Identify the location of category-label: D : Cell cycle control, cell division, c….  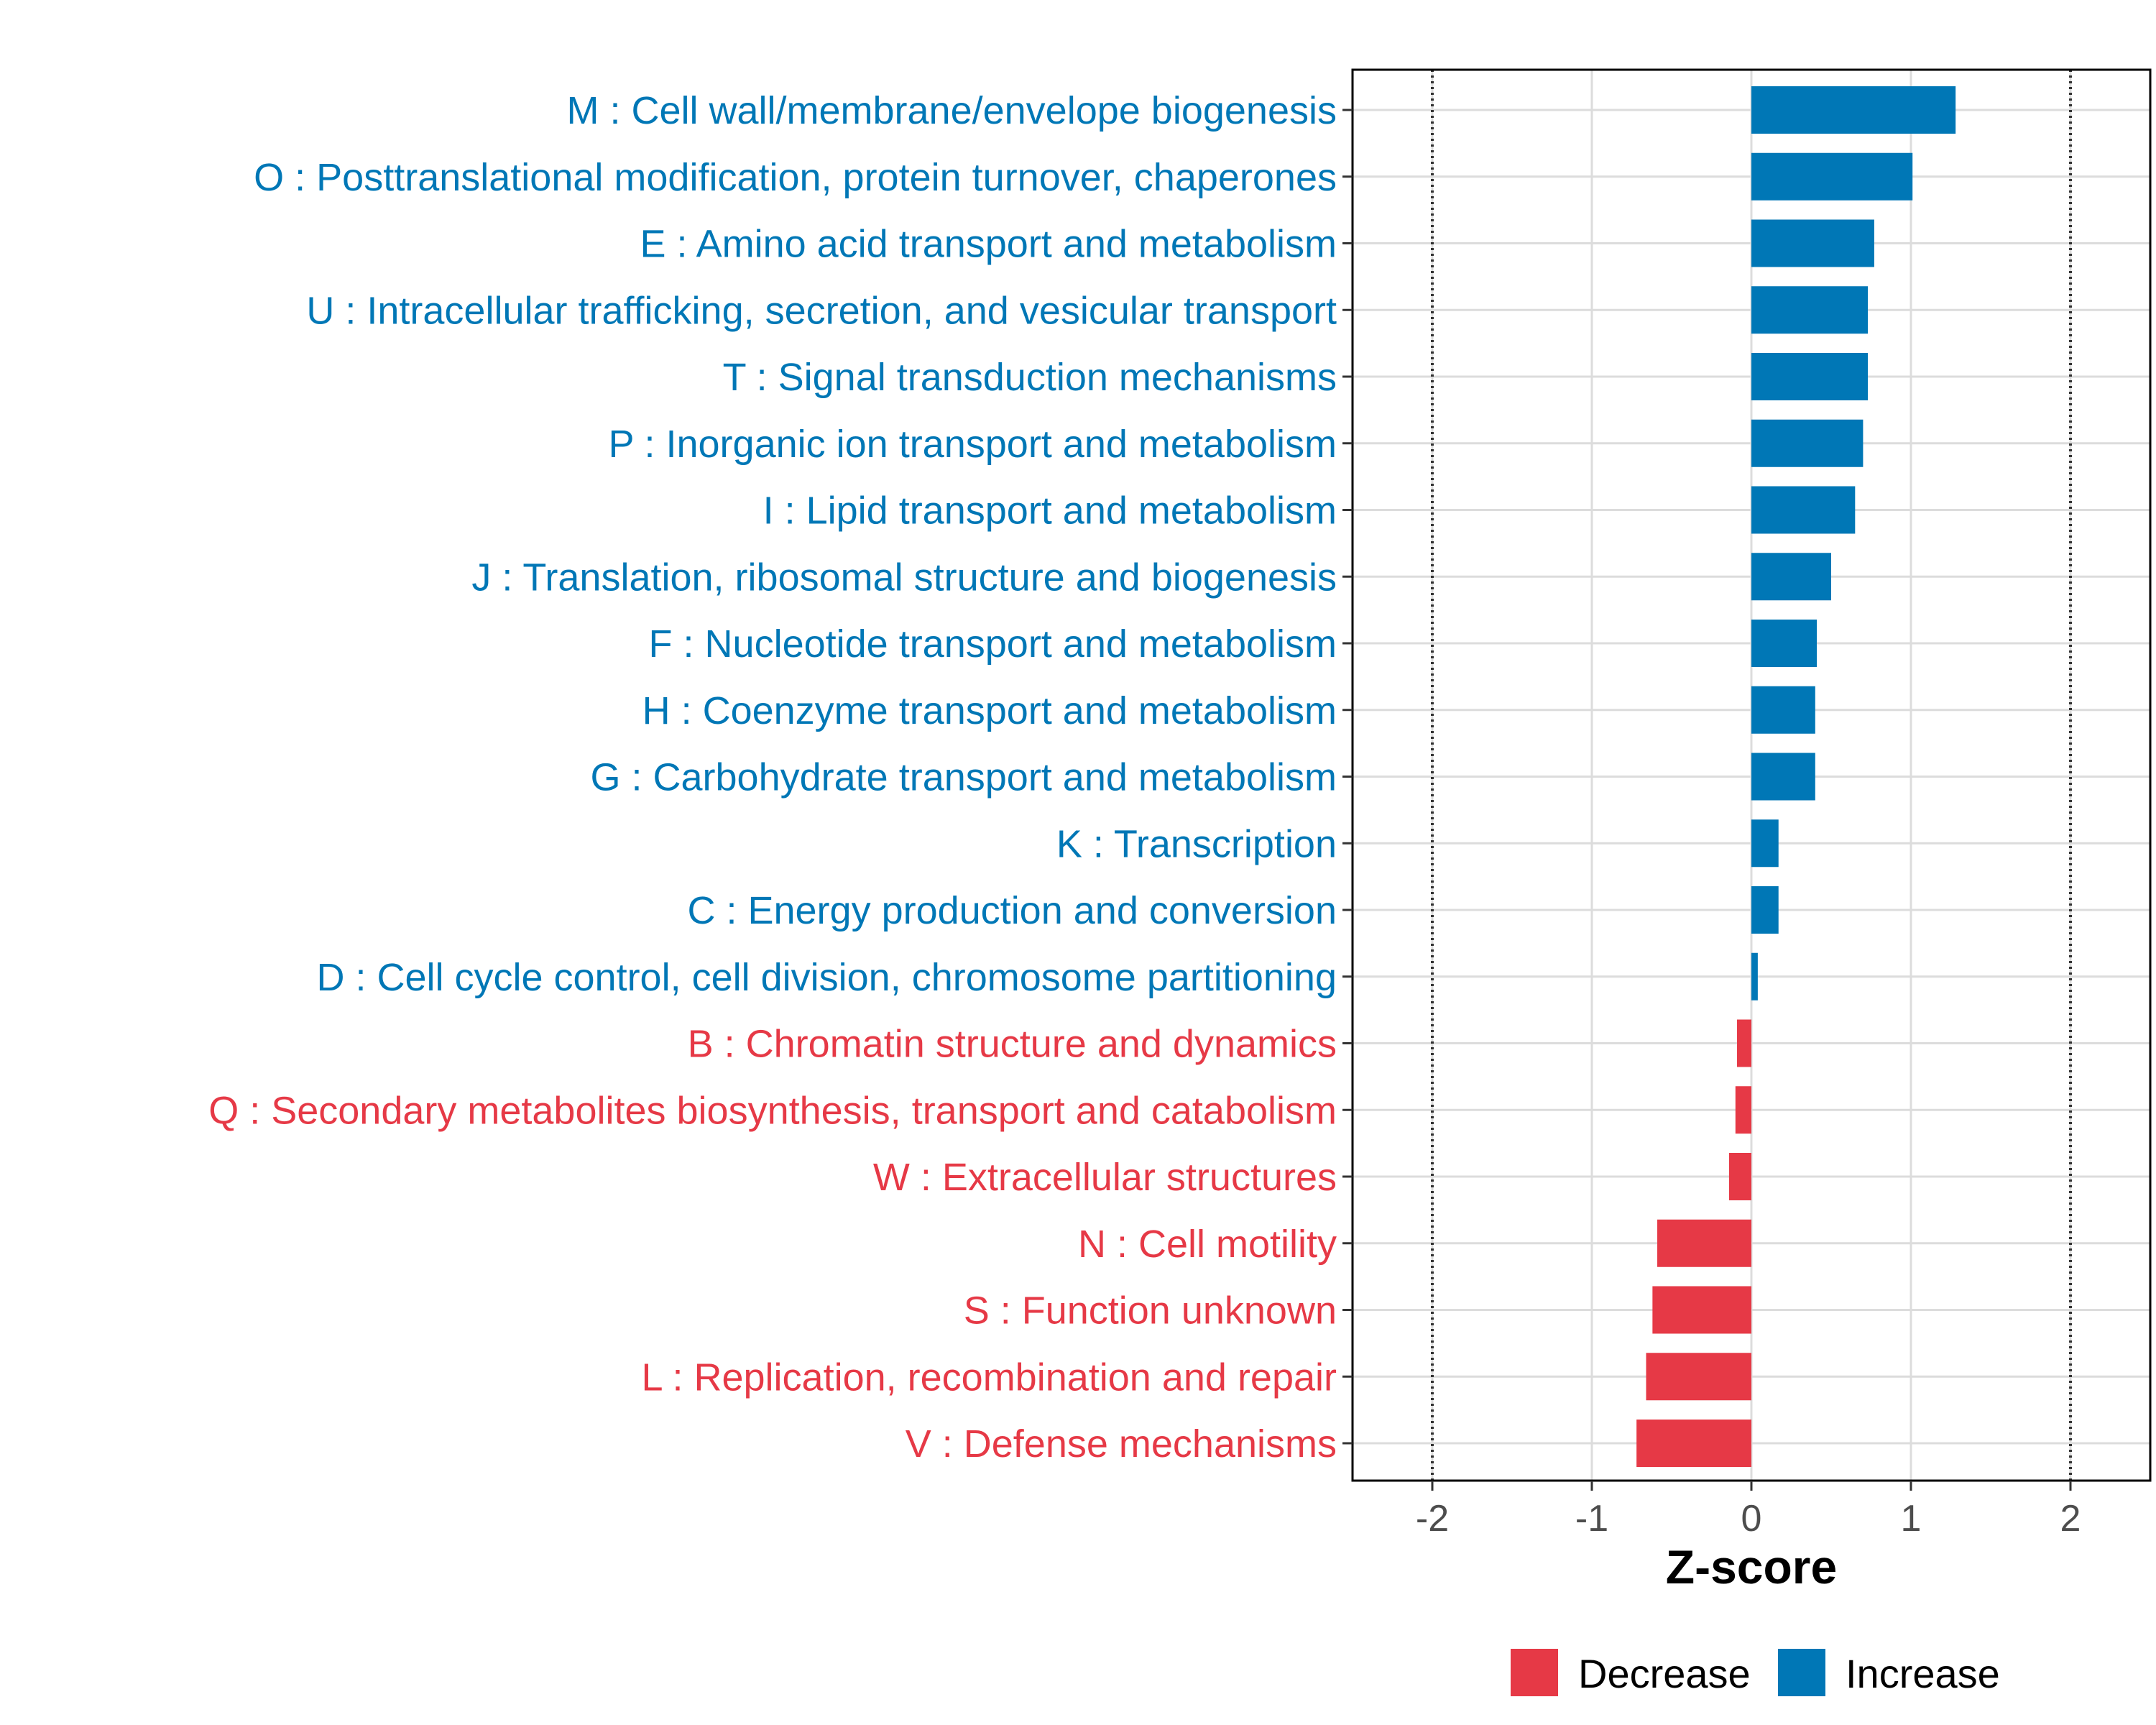
(827, 977).